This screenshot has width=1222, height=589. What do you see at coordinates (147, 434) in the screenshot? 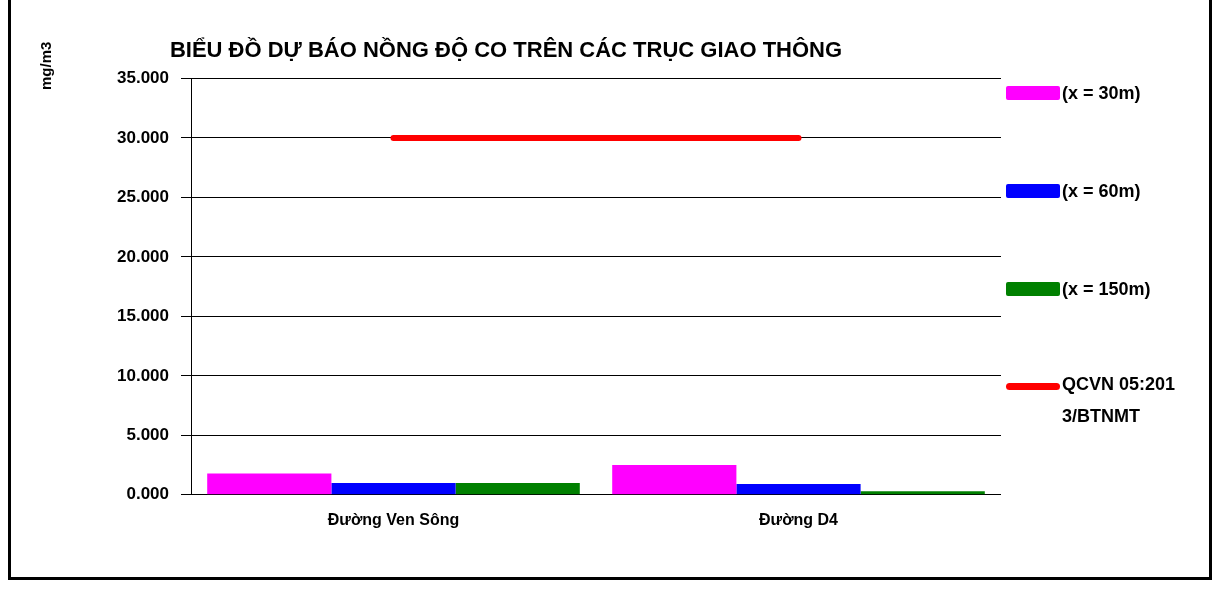
I see `y-tick-label: 5.000` at bounding box center [147, 434].